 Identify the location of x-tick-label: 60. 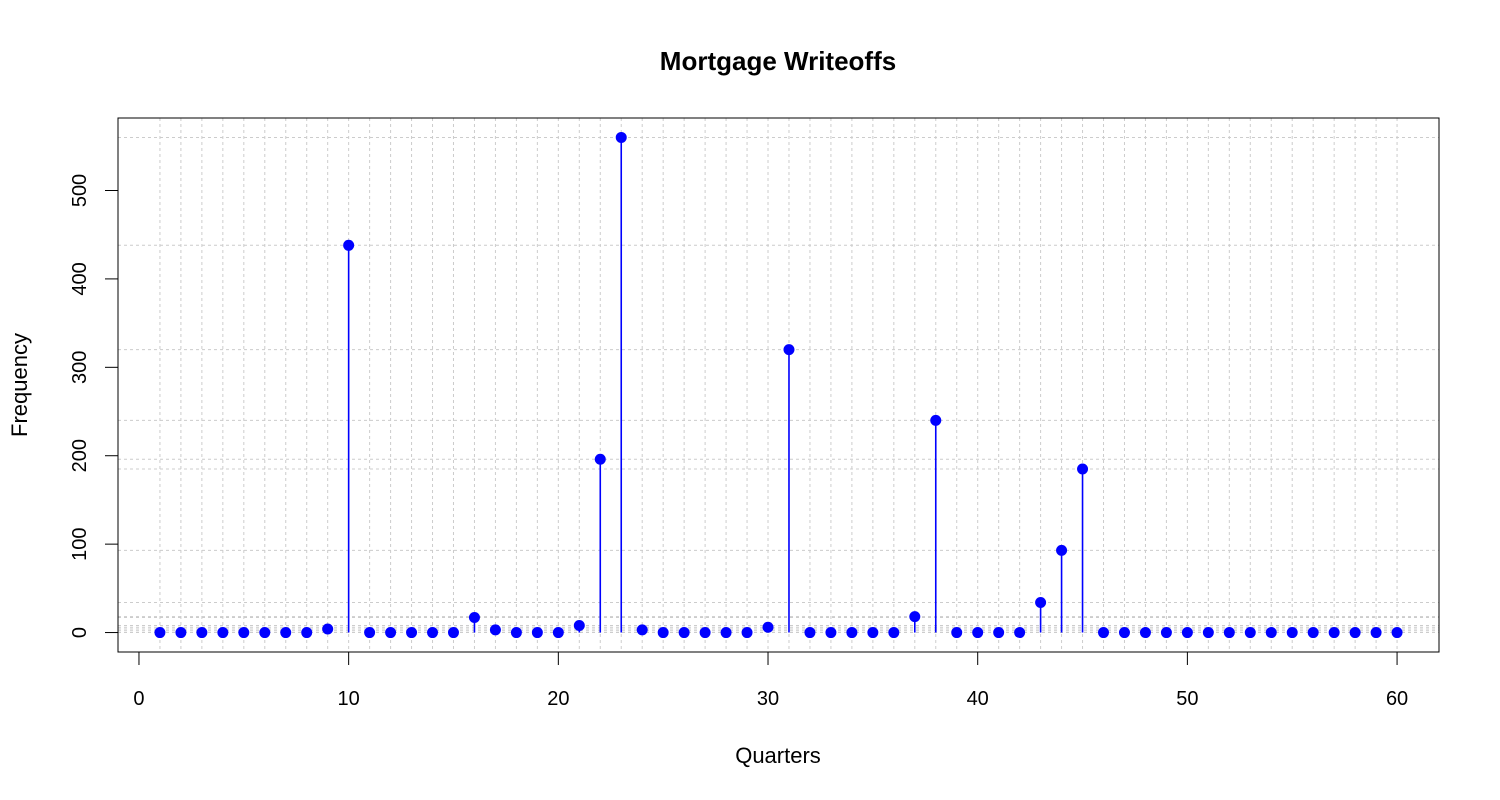
(1397, 699).